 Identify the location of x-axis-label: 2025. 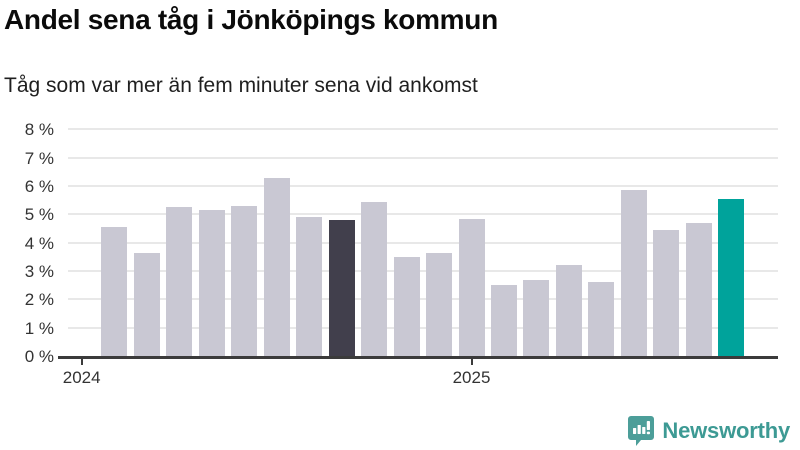
(471, 377).